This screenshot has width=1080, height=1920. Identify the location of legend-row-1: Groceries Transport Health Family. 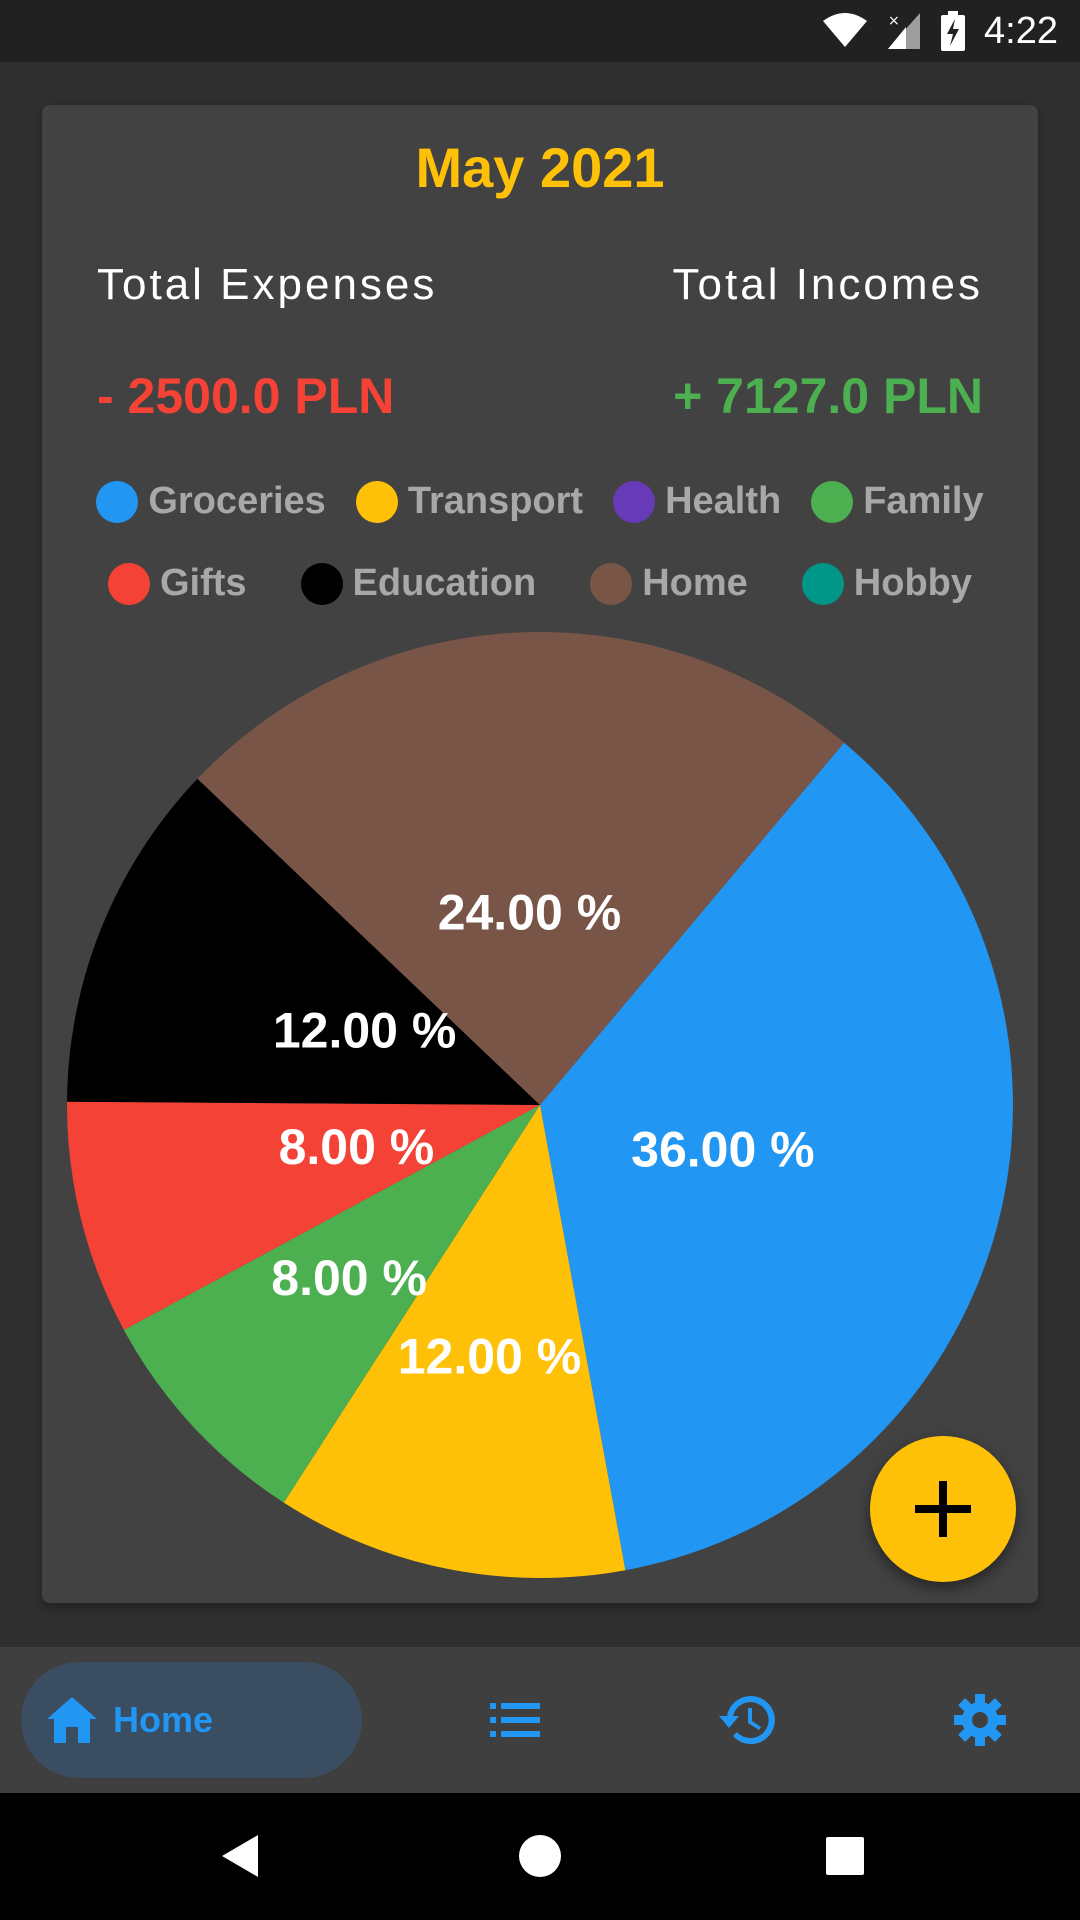
(540, 501).